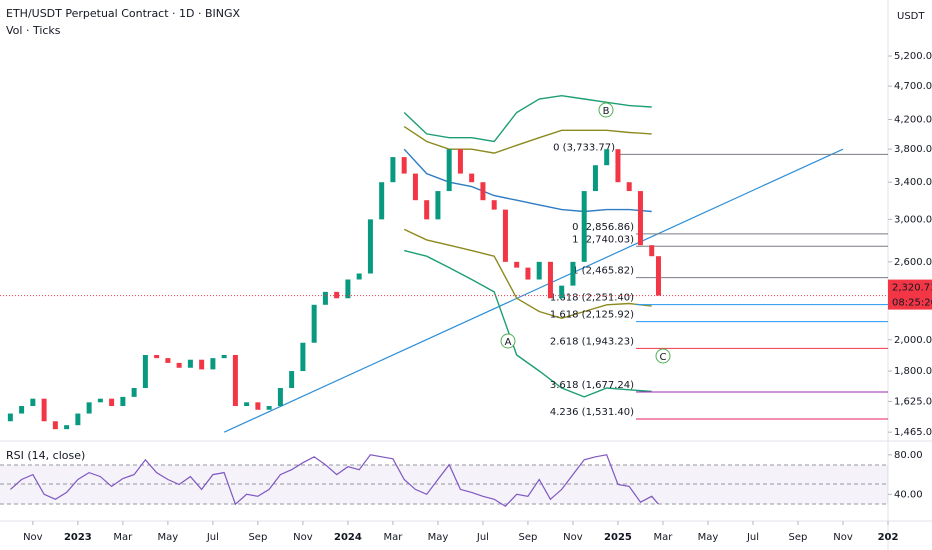 This screenshot has height=550, width=932. I want to click on rsi-tick-label: 80.00, so click(908, 455).